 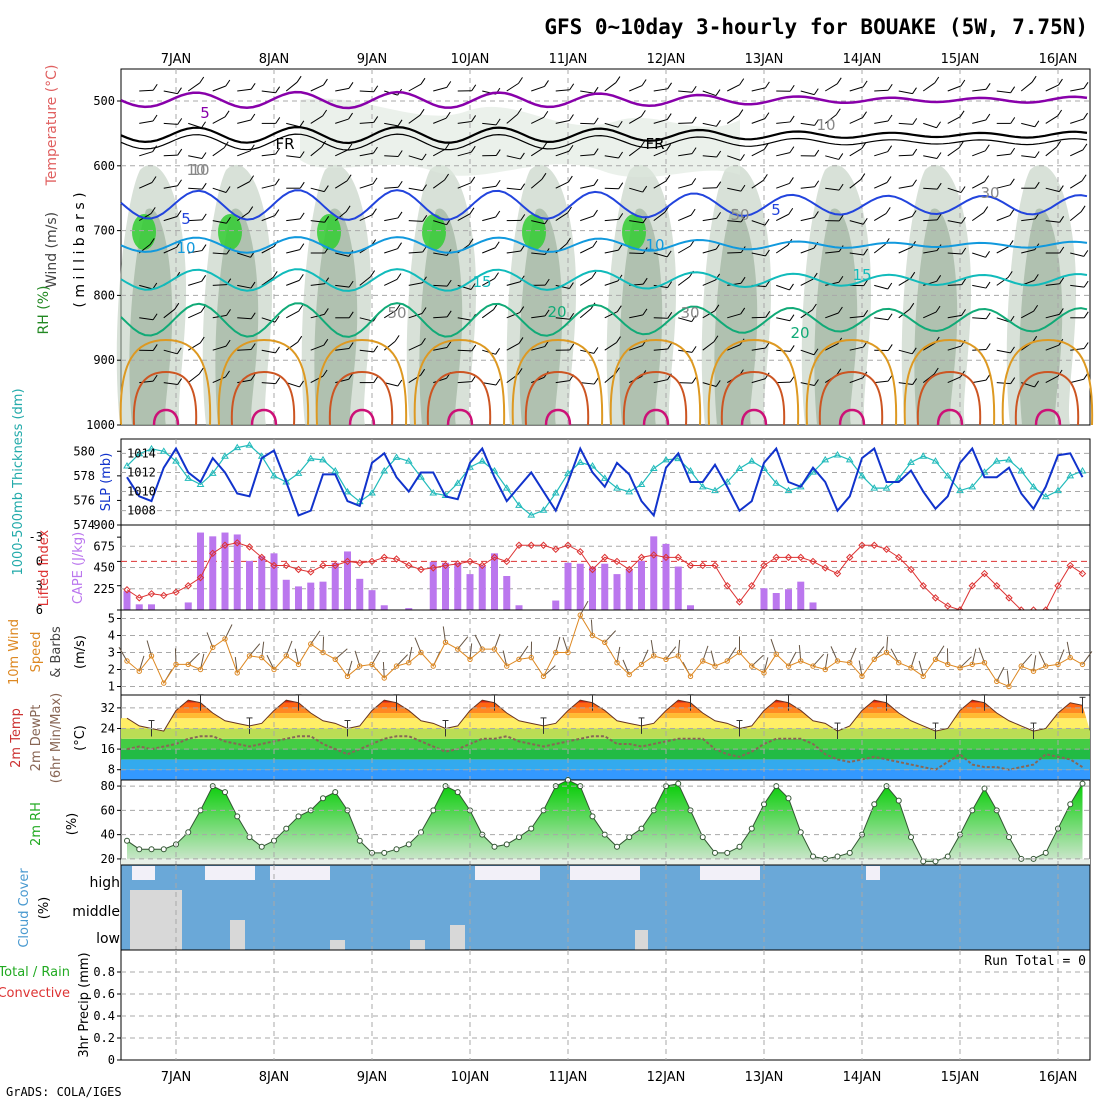 What do you see at coordinates (108, 708) in the screenshot?
I see `temp2m-tick: 32` at bounding box center [108, 708].